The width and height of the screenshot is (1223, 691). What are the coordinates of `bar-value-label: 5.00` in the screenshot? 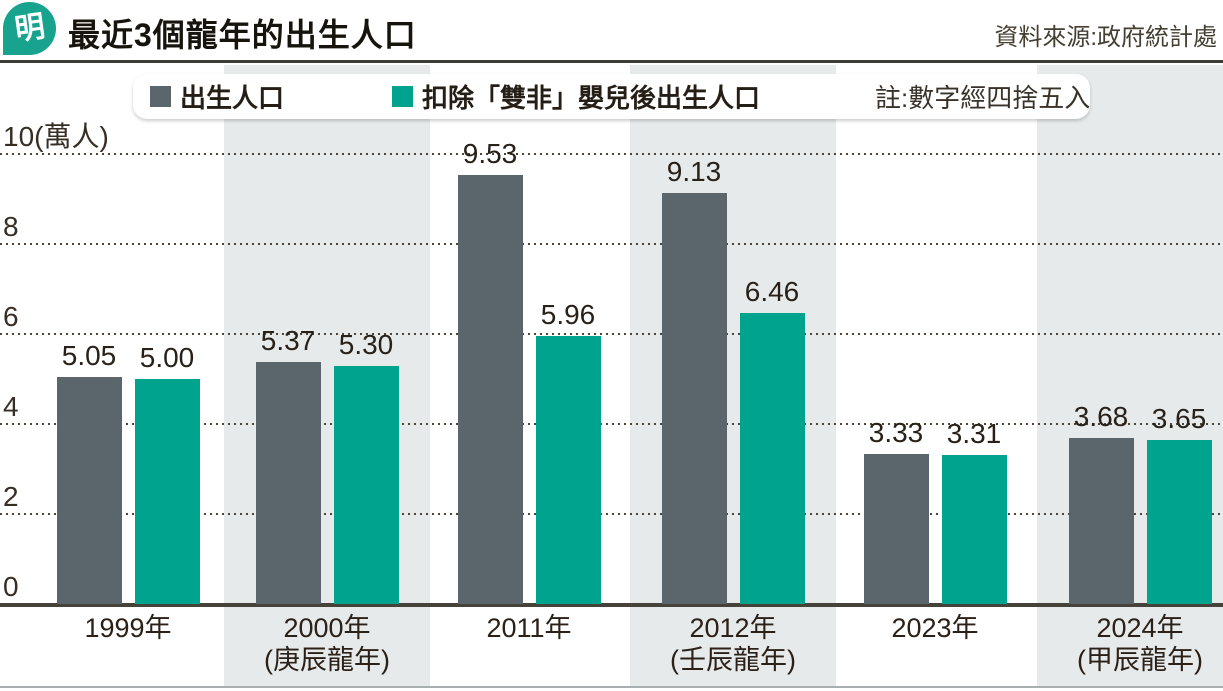 It's located at (167, 357).